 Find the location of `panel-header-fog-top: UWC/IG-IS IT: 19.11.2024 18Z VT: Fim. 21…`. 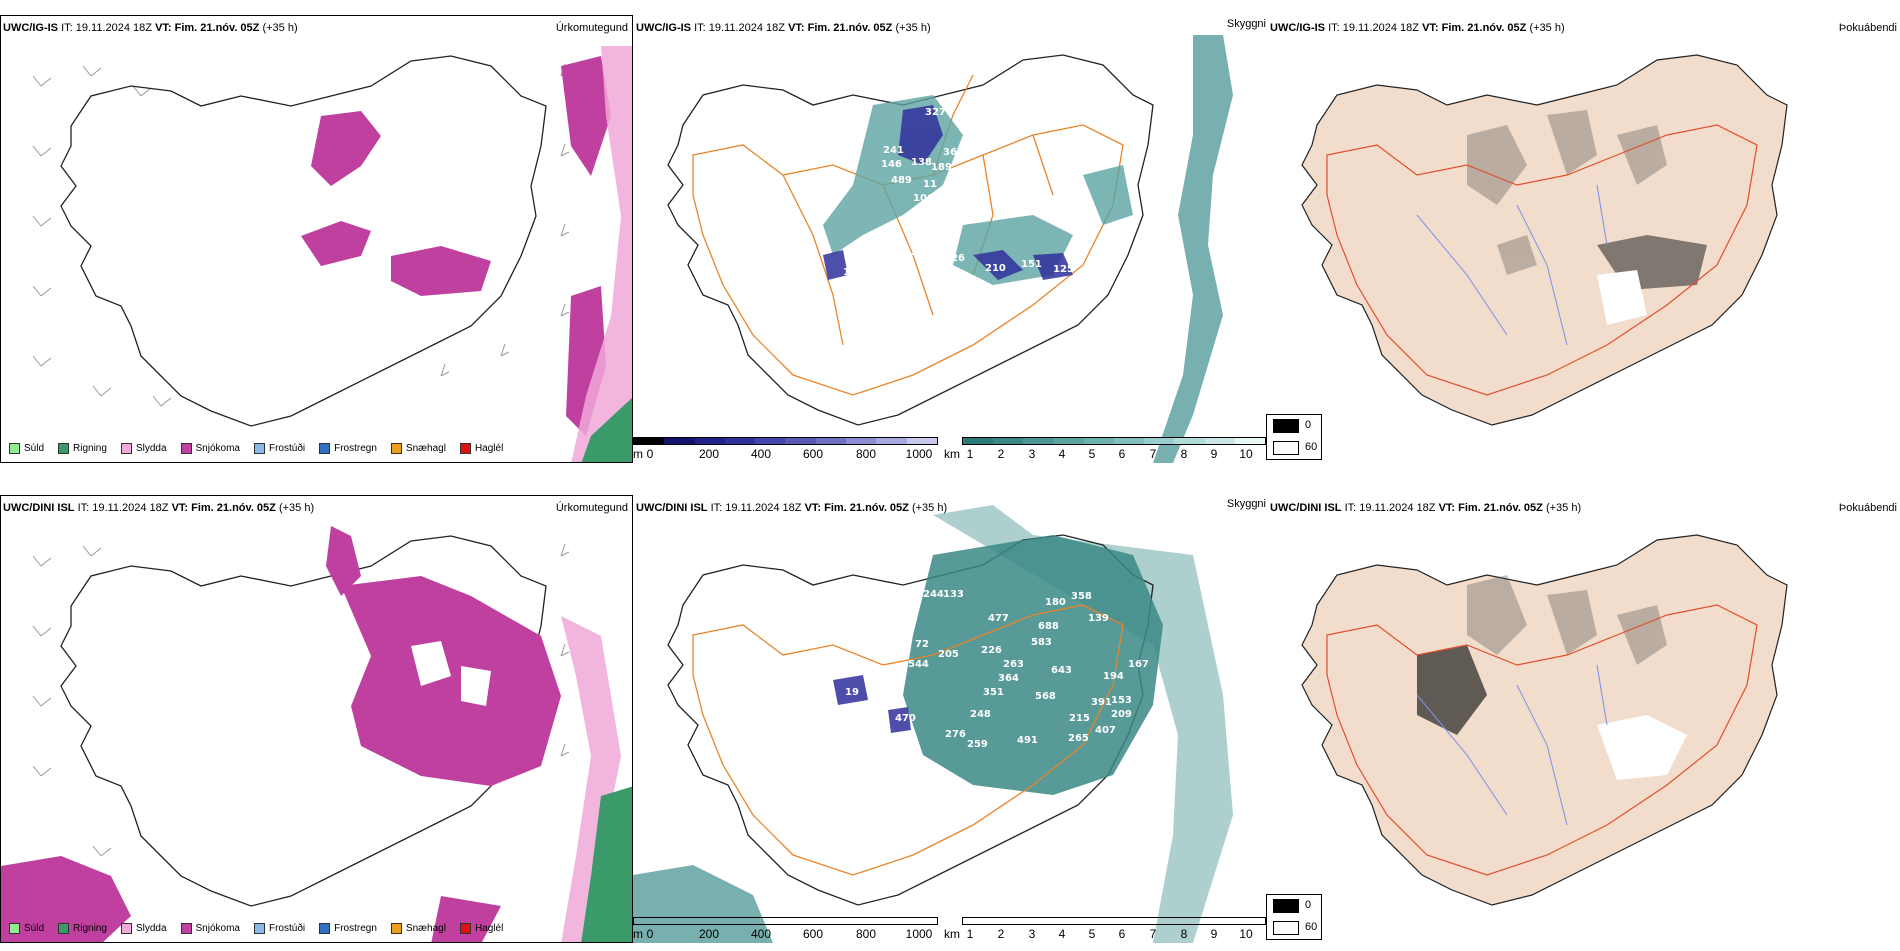

panel-header-fog-top: UWC/IG-IS IT: 19.11.2024 18Z VT: Fim. 21… is located at coordinates (1417, 28).